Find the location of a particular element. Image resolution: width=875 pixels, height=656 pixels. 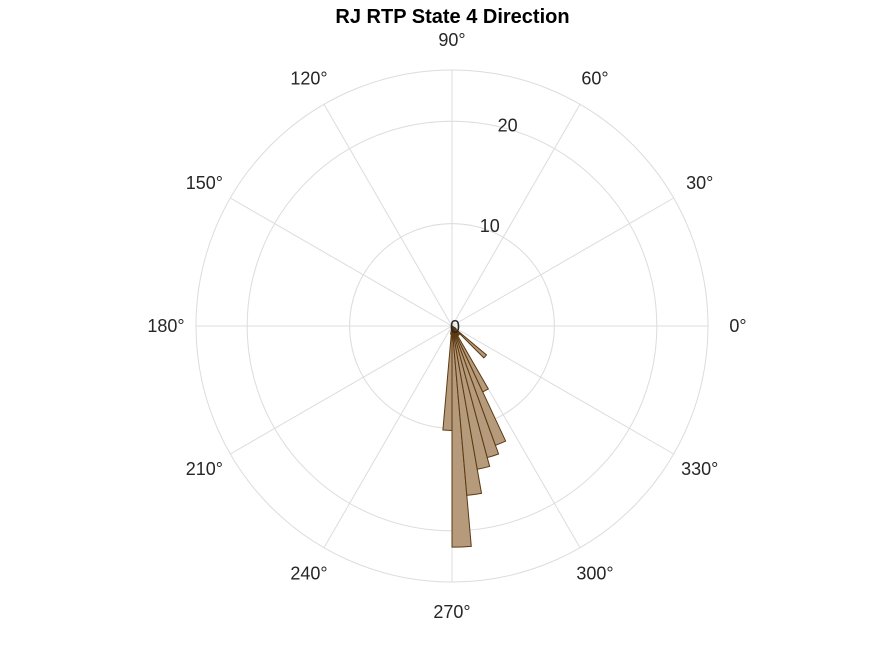

angle-tick-label: 120° is located at coordinates (308, 78).